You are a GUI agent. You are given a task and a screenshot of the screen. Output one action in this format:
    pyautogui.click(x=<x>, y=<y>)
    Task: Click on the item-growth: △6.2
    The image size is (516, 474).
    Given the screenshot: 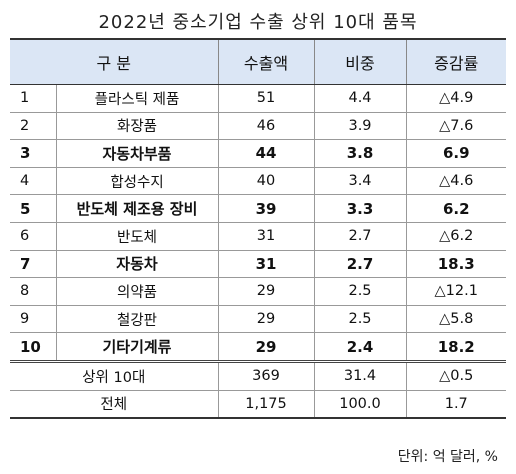 What is the action you would take?
    pyautogui.click(x=455, y=236)
    